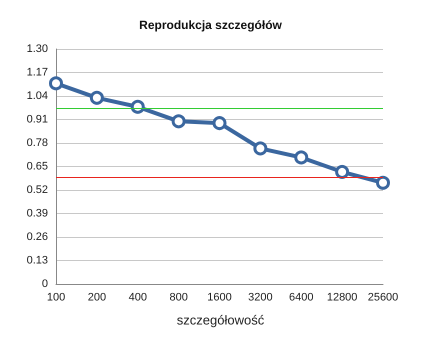 This screenshot has height=344, width=421. I want to click on y-tick-label: 0.91, so click(37, 120).